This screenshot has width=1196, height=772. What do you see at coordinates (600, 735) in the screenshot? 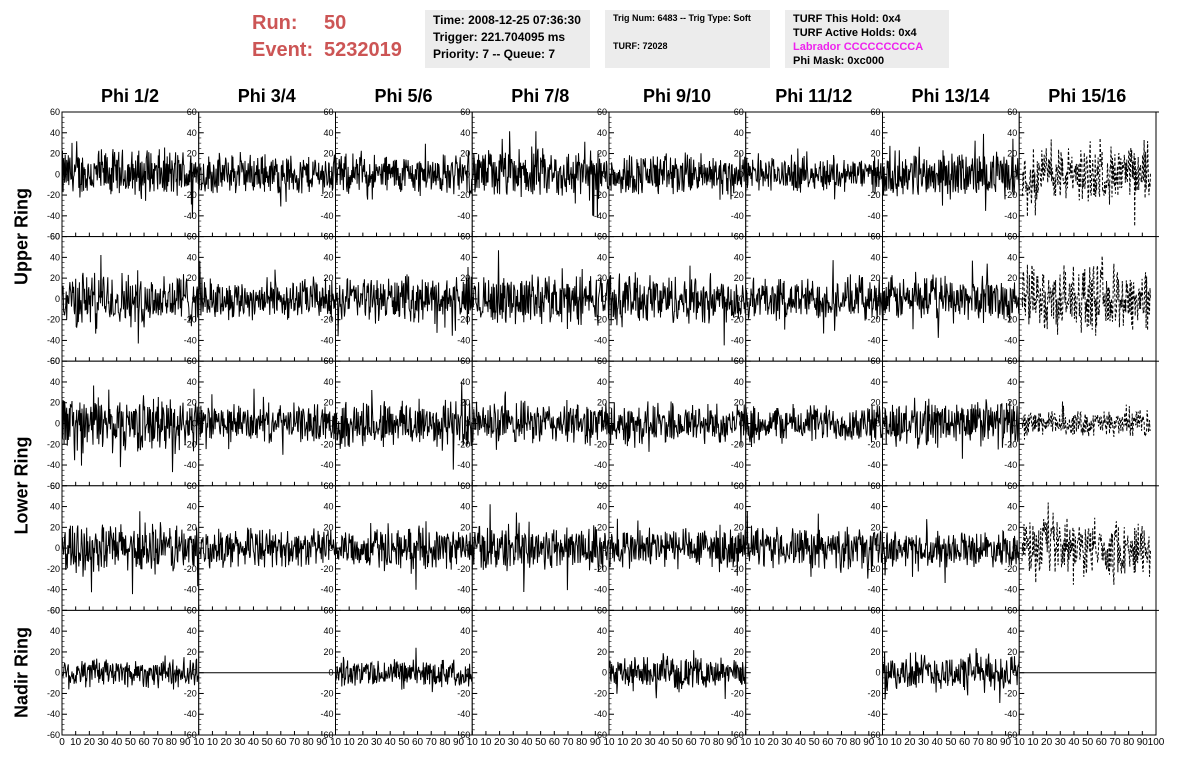
I see `y-tick-label: -60` at bounding box center [600, 735].